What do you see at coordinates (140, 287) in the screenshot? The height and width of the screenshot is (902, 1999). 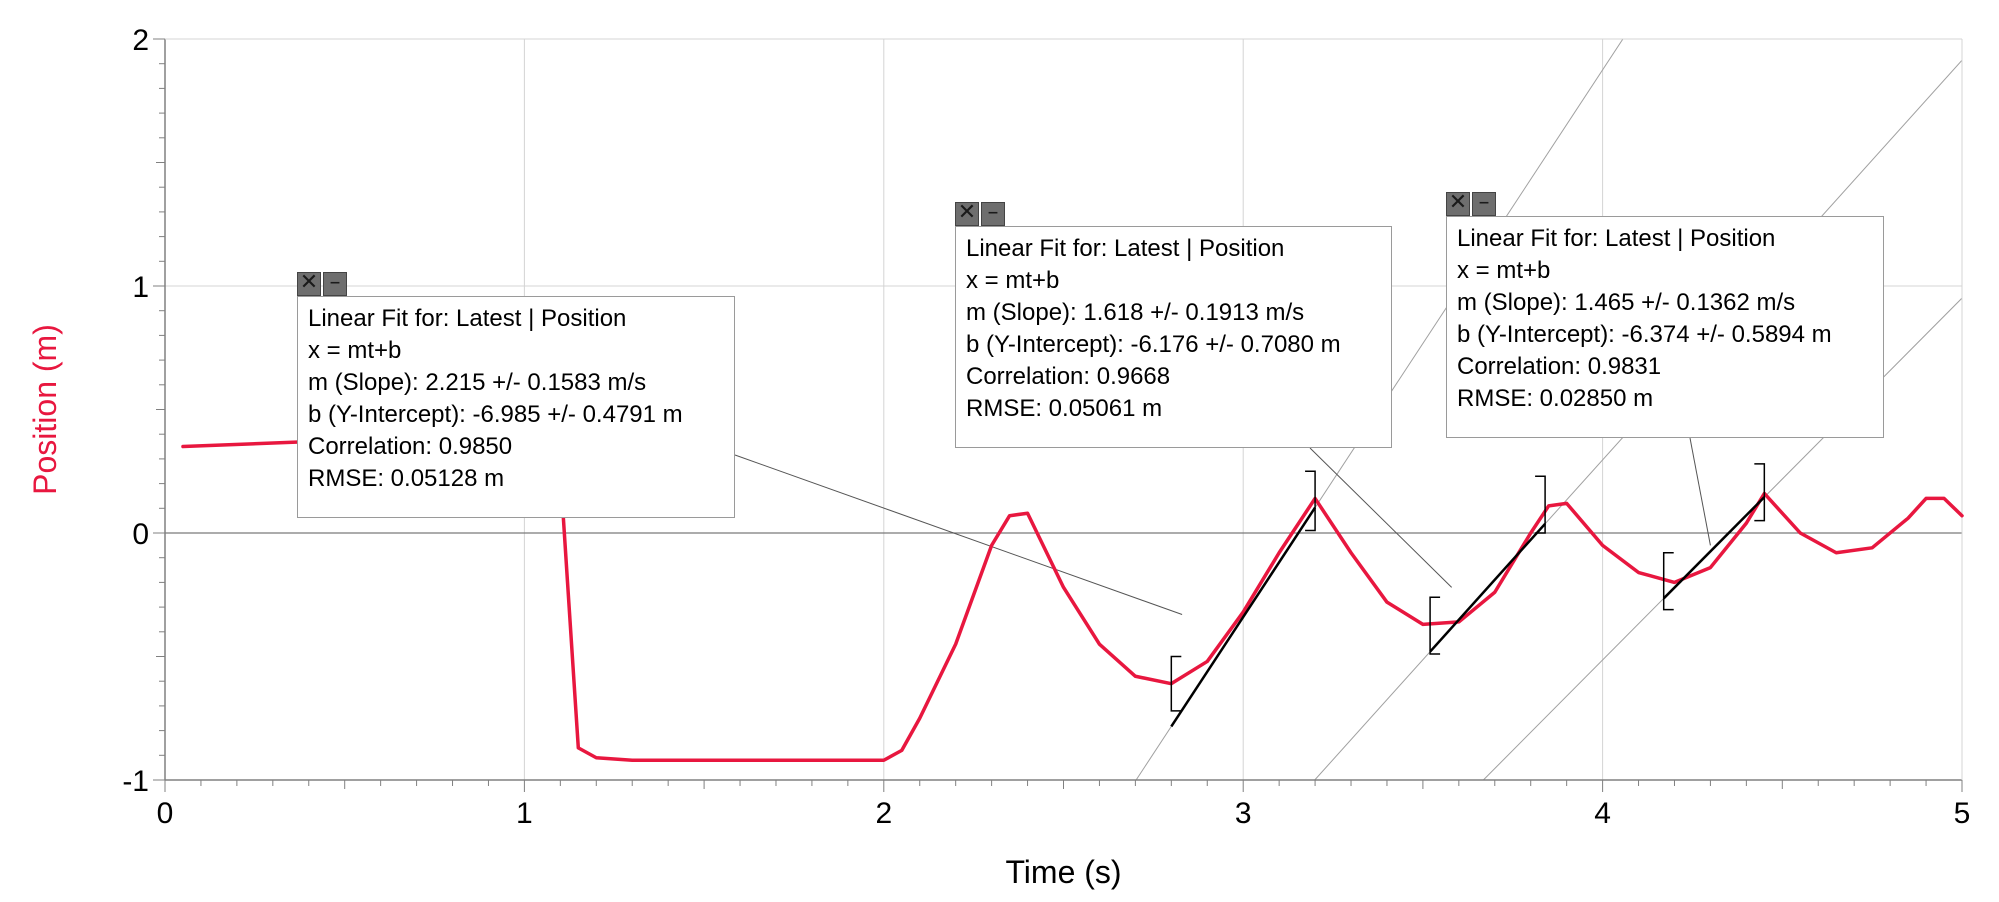 I see `y-tick-label: 1` at bounding box center [140, 287].